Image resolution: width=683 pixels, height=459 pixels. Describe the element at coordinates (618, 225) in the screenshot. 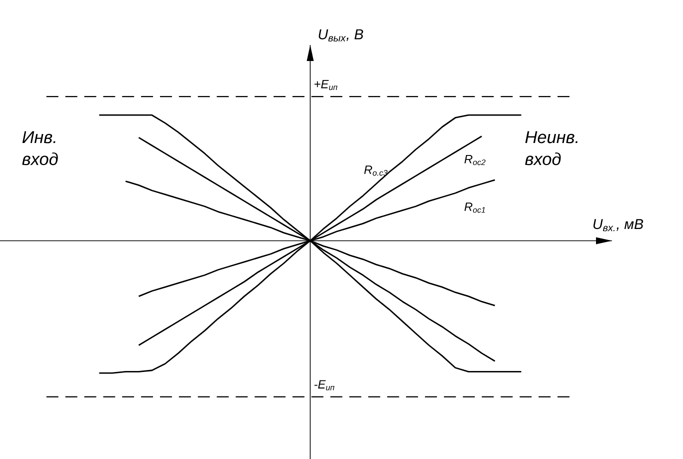

I see `text: U$_{вх.}$, мВ` at that location.